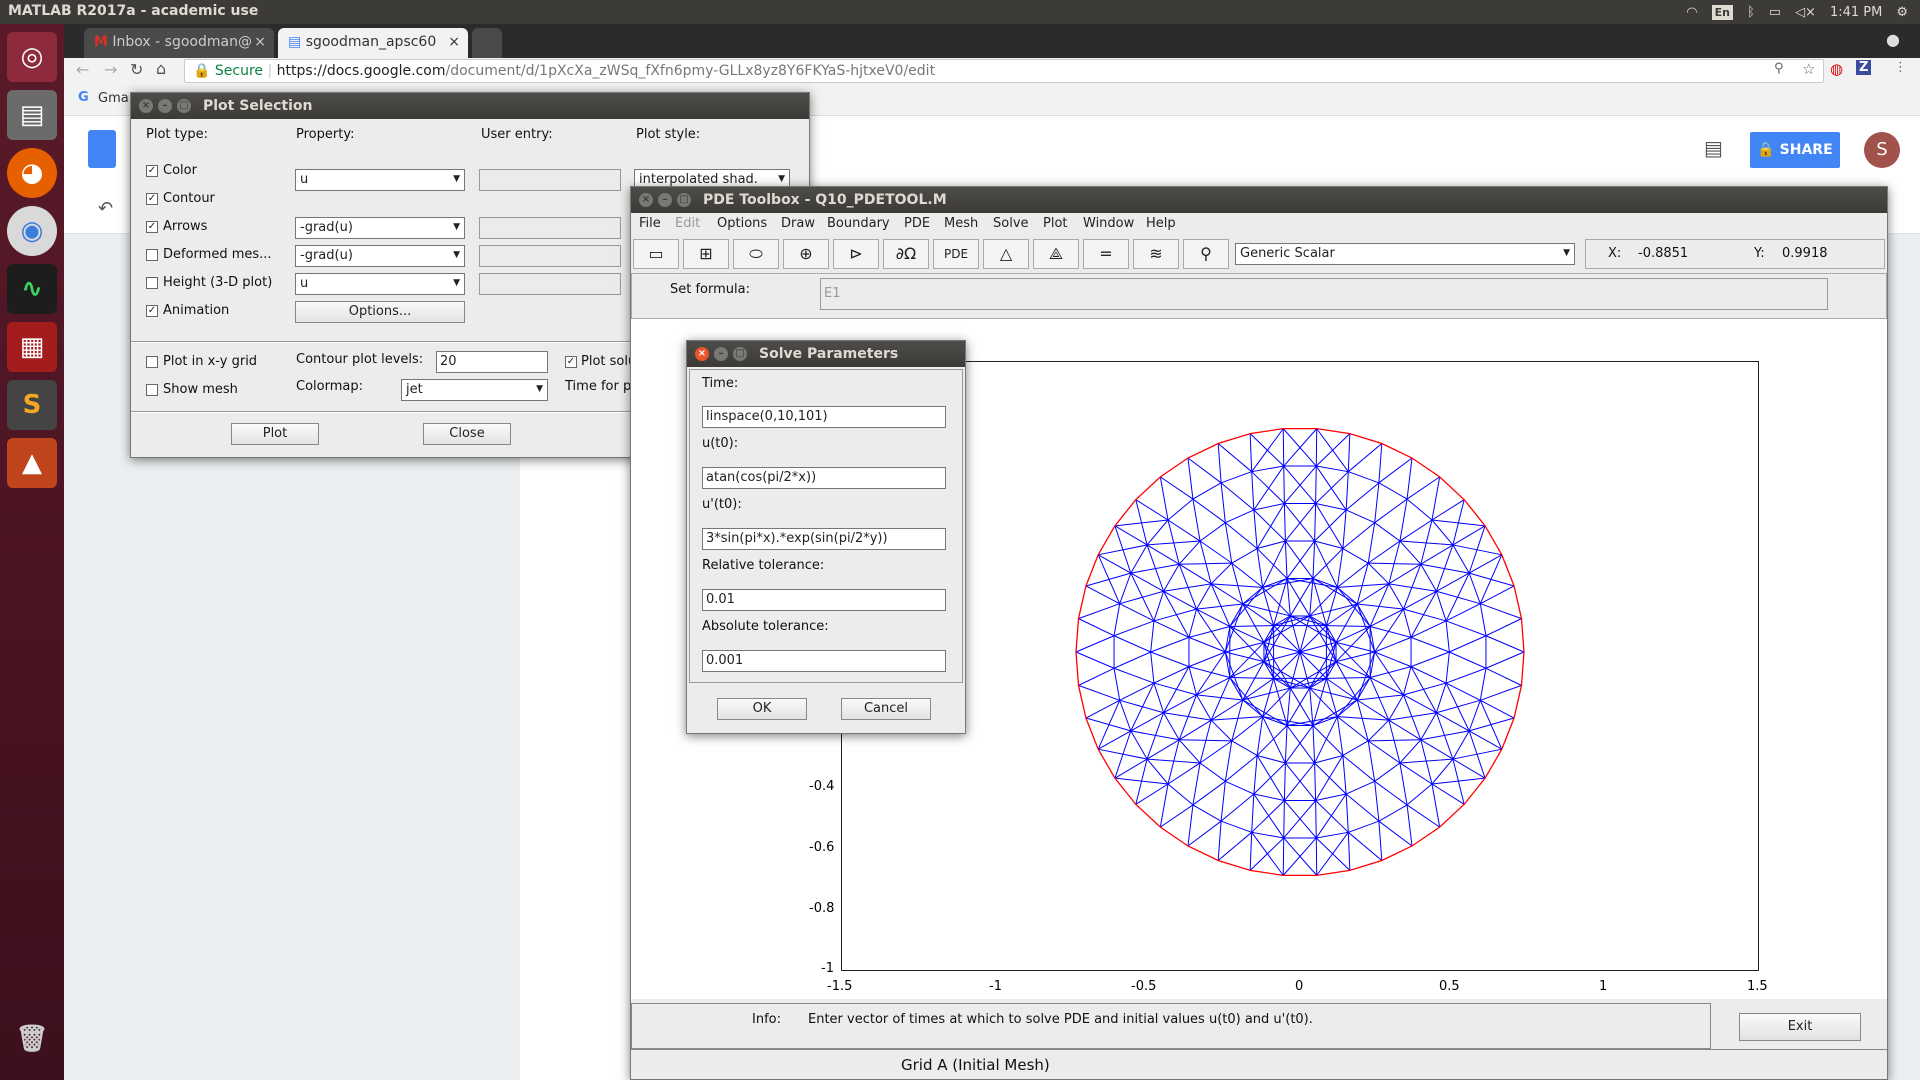 The height and width of the screenshot is (1080, 1920). Describe the element at coordinates (161, 68) in the screenshot. I see `home-icon: ⌂` at that location.